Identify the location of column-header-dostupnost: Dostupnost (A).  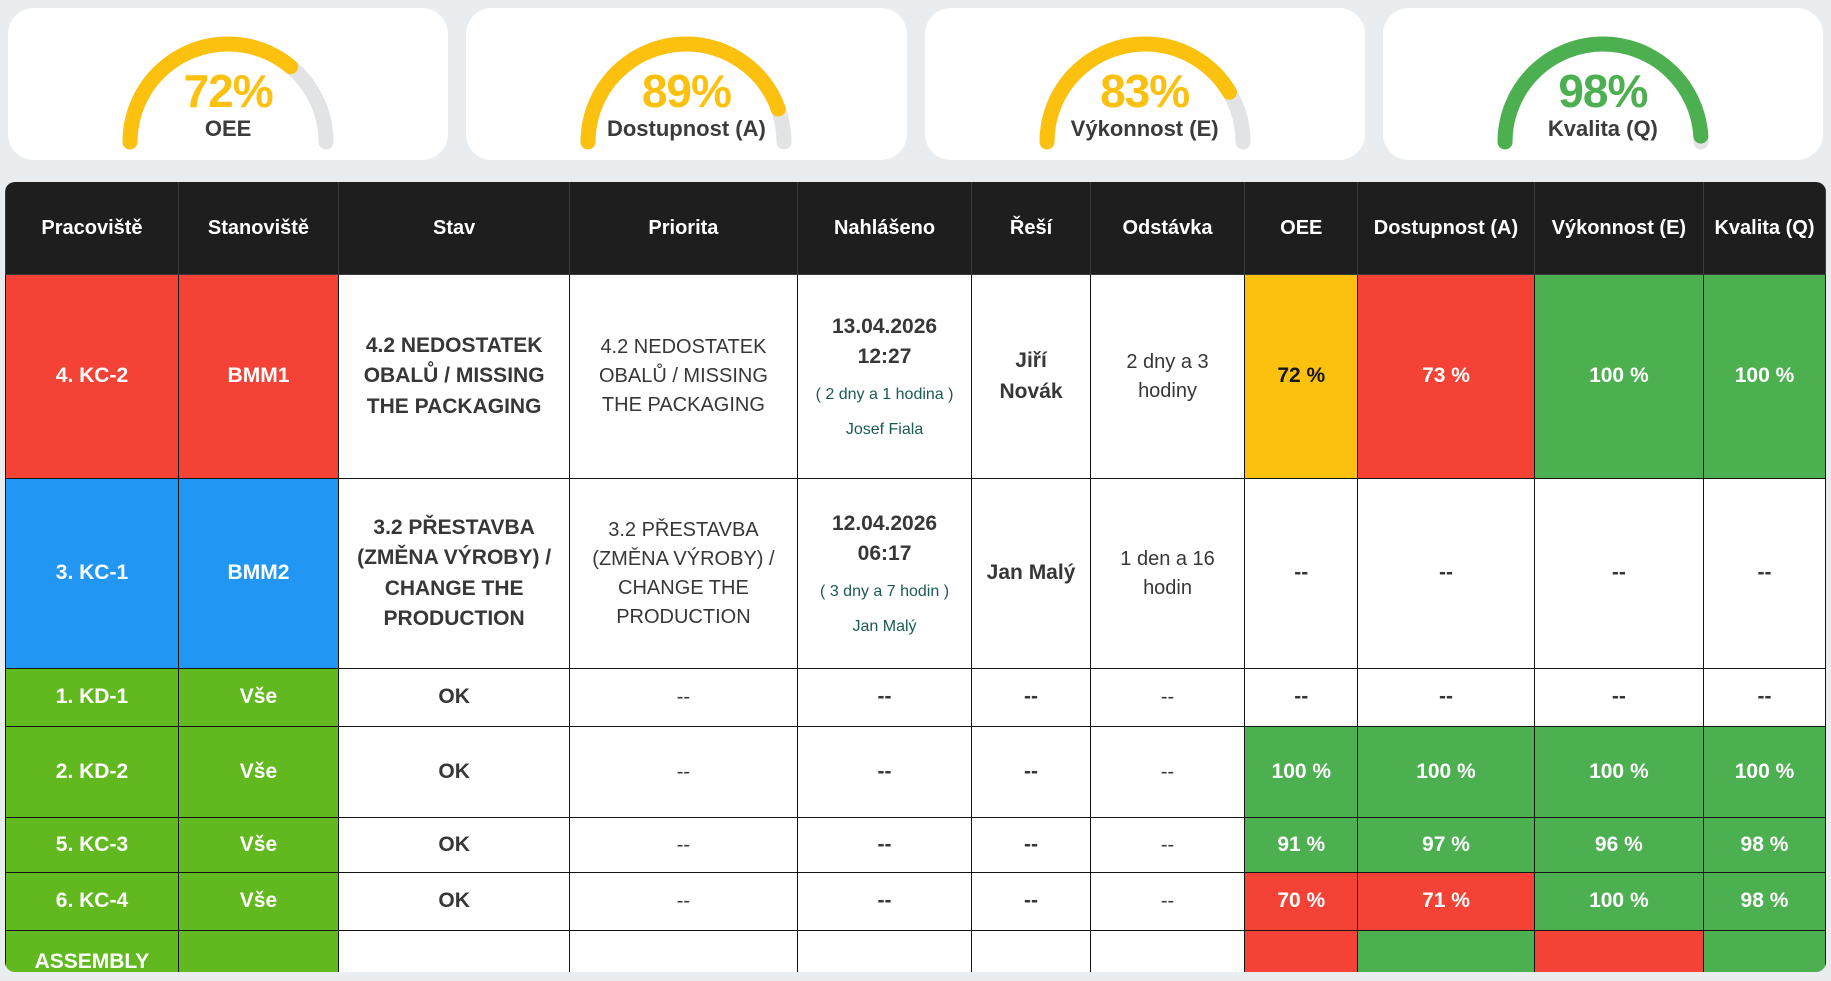
(1446, 228).